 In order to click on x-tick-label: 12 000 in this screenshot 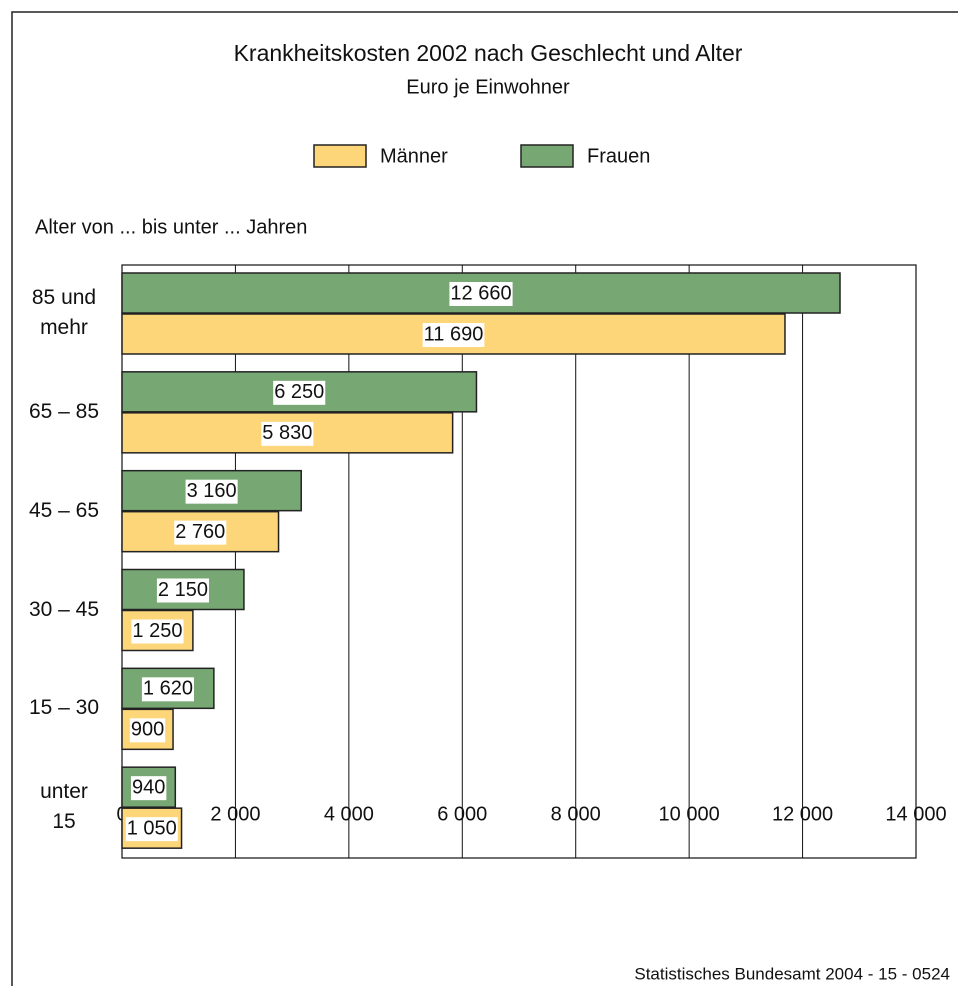, I will do `click(802, 814)`.